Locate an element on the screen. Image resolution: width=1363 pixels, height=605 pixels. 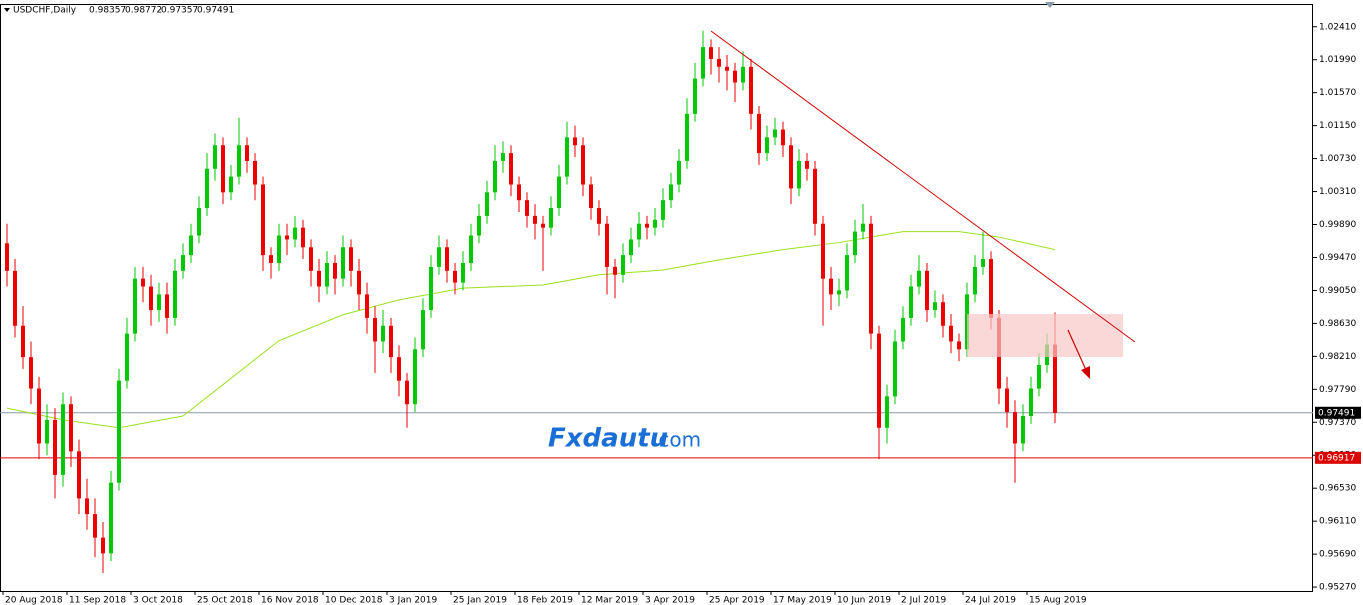
x-tick-label: 25 Oct 2018 is located at coordinates (225, 600).